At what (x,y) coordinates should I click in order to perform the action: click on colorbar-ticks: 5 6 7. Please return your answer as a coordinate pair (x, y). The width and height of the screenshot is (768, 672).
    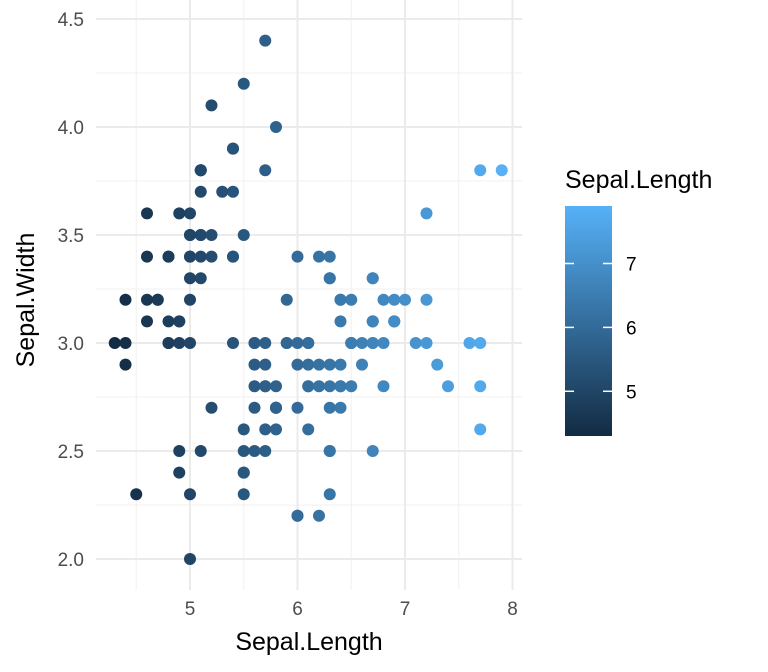
    Looking at the image, I should click on (601, 329).